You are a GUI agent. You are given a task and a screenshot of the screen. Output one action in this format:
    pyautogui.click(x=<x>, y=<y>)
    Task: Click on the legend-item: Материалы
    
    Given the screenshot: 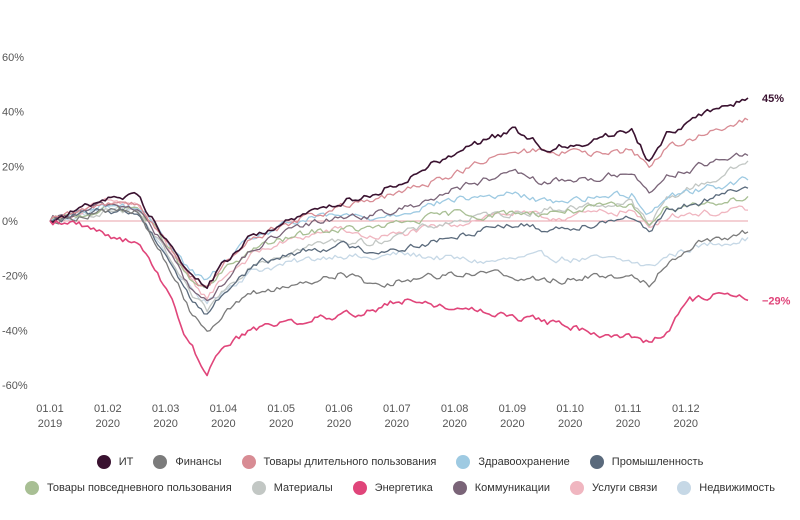 What is the action you would take?
    pyautogui.click(x=292, y=488)
    